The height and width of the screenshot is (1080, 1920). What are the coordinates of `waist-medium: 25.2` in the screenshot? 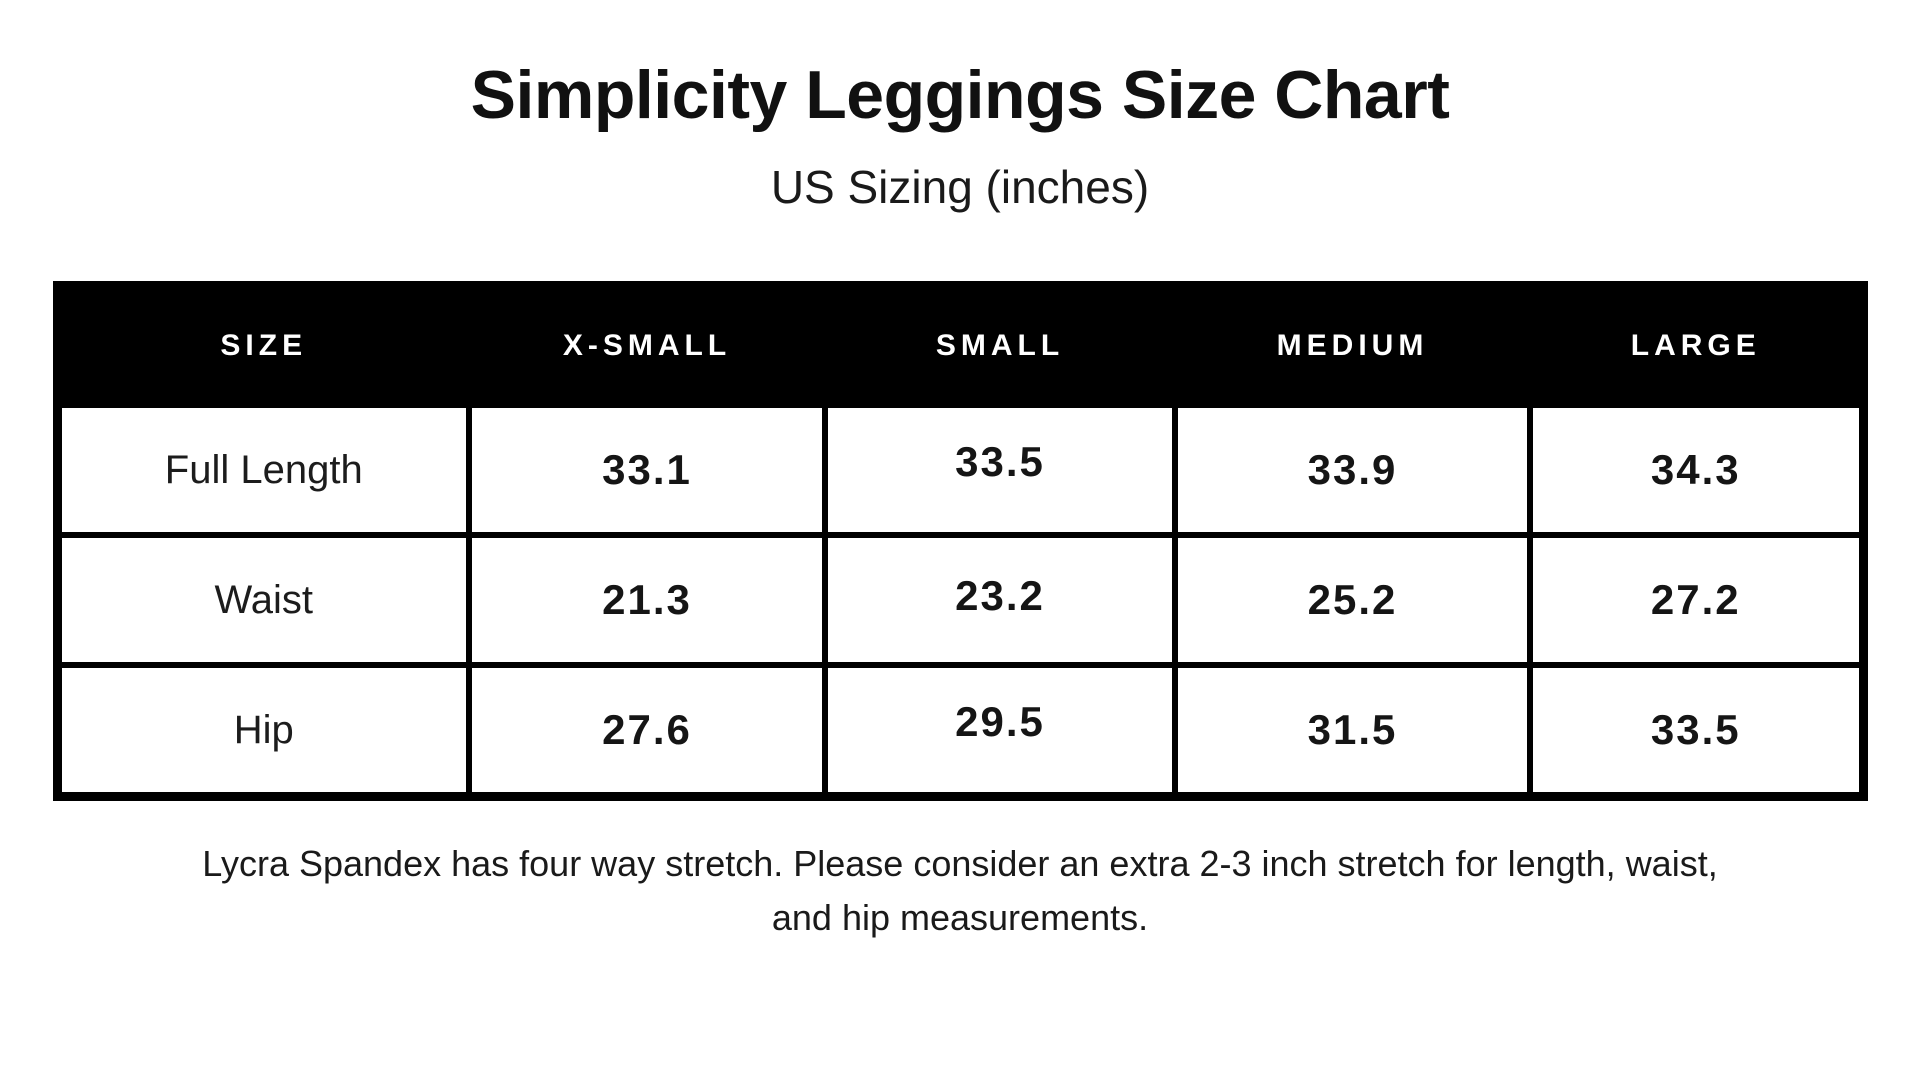 It's located at (1352, 600).